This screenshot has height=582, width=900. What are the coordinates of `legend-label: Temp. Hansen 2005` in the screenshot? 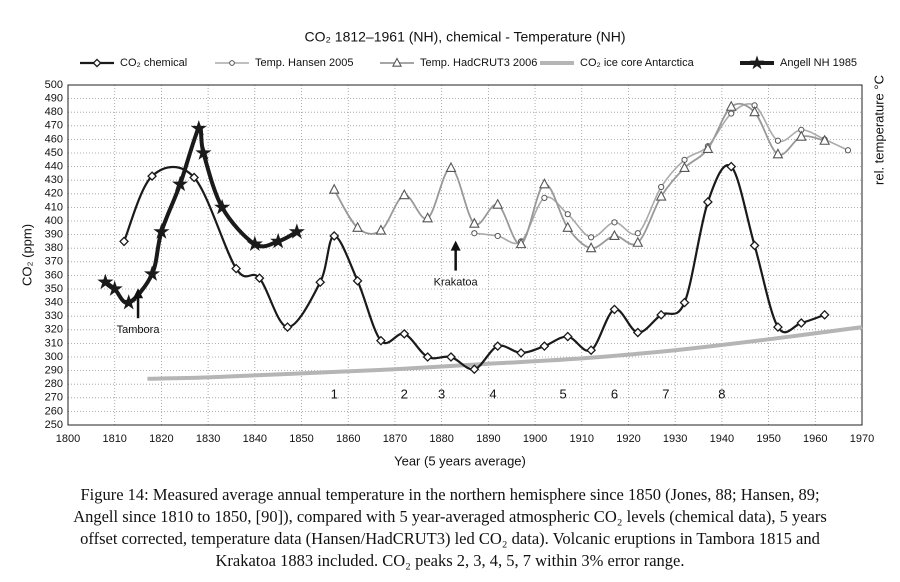 It's located at (304, 63).